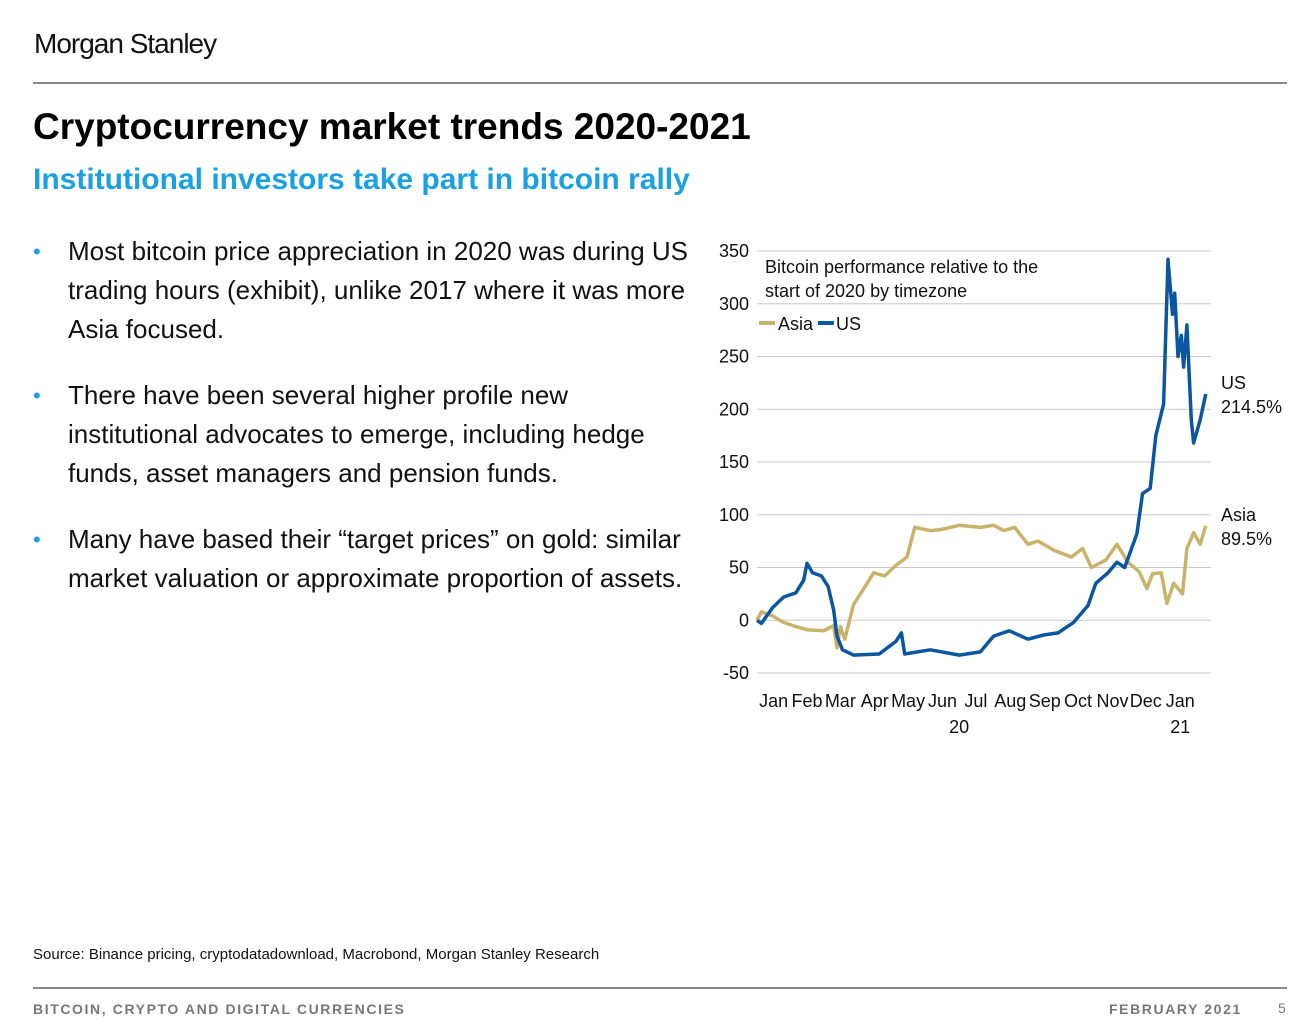 This screenshot has width=1314, height=1022. Describe the element at coordinates (875, 701) in the screenshot. I see `x-tick-label: Apr` at that location.